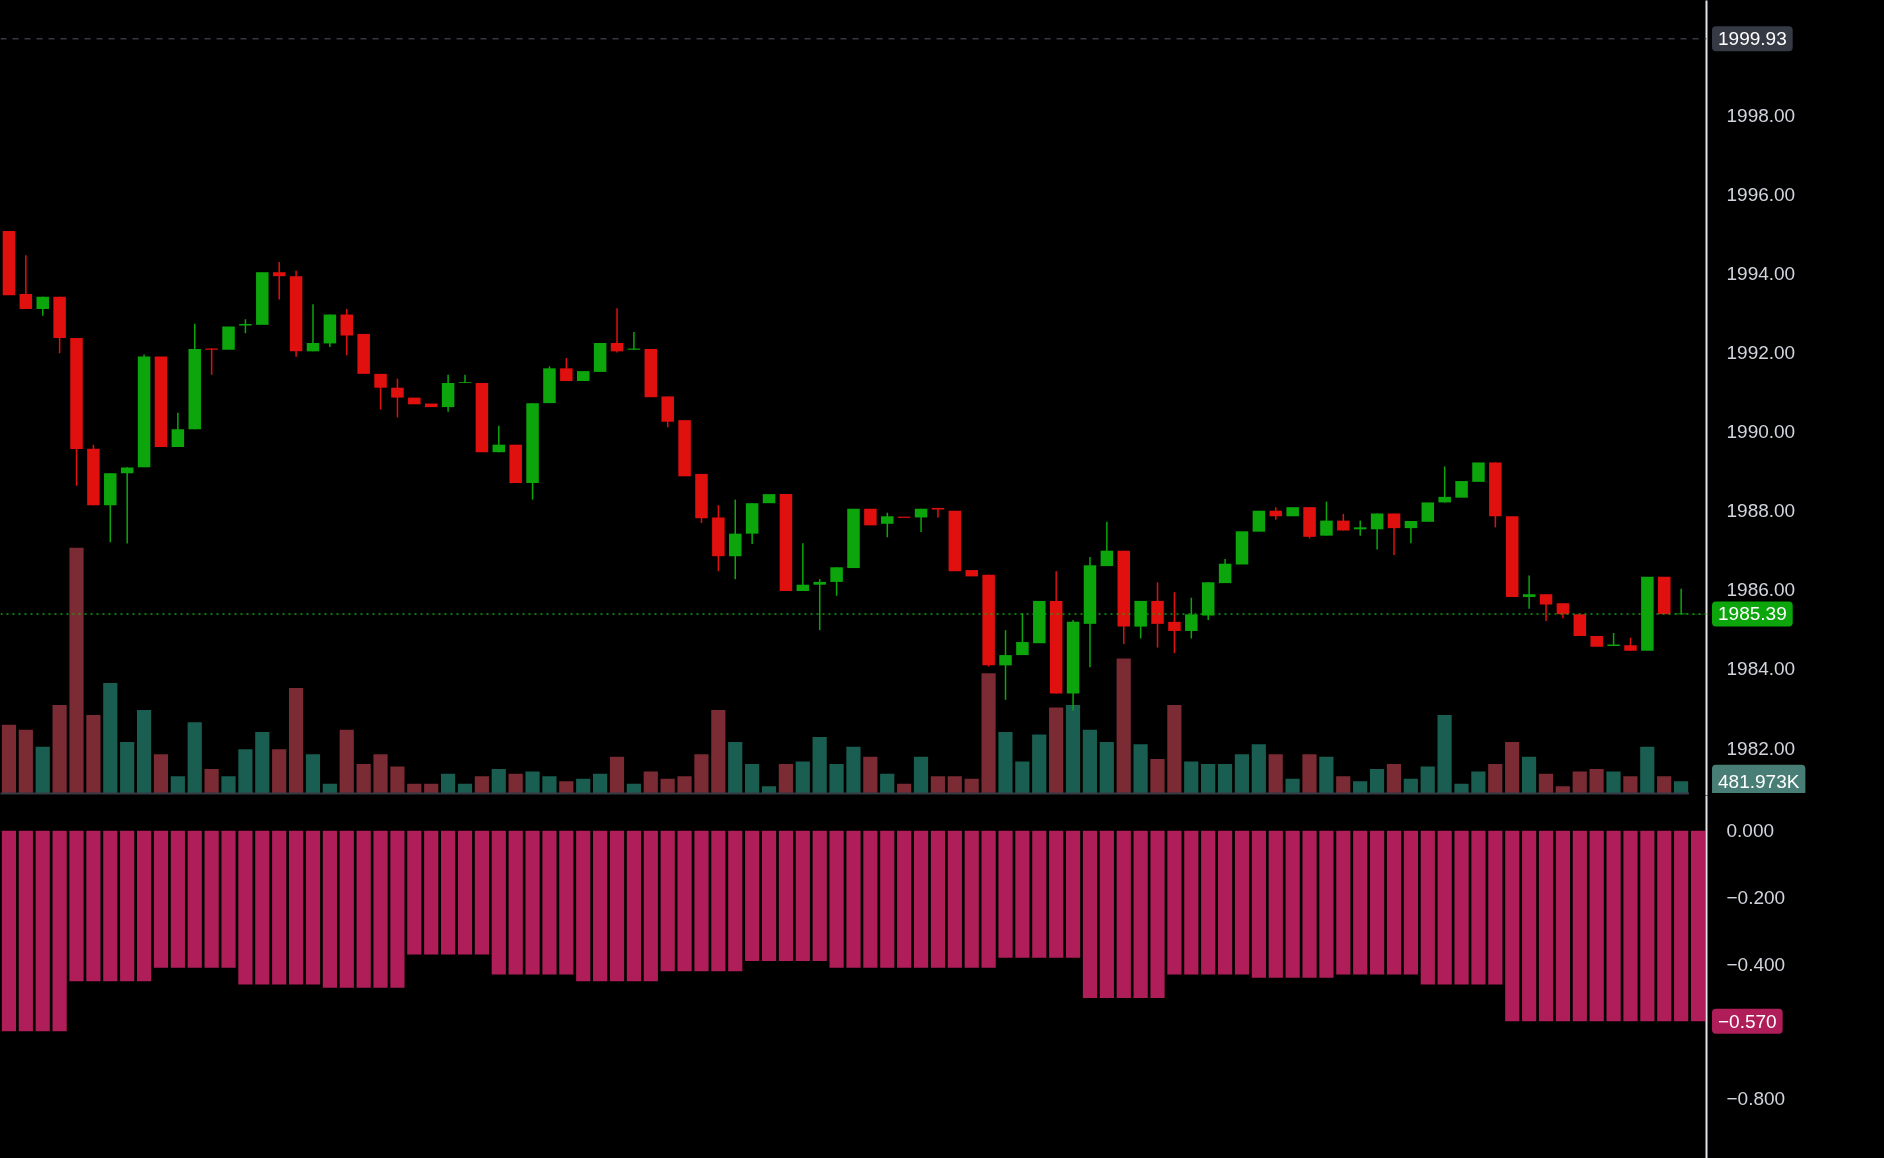  I want to click on y-tick-label: 1994.00, so click(1761, 273).